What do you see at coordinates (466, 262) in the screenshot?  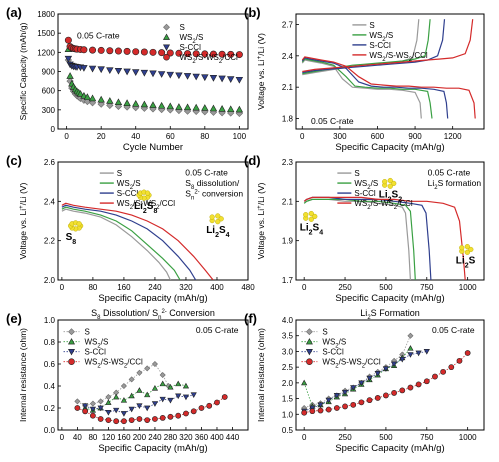 I see `species-label: Li2S` at bounding box center [466, 262].